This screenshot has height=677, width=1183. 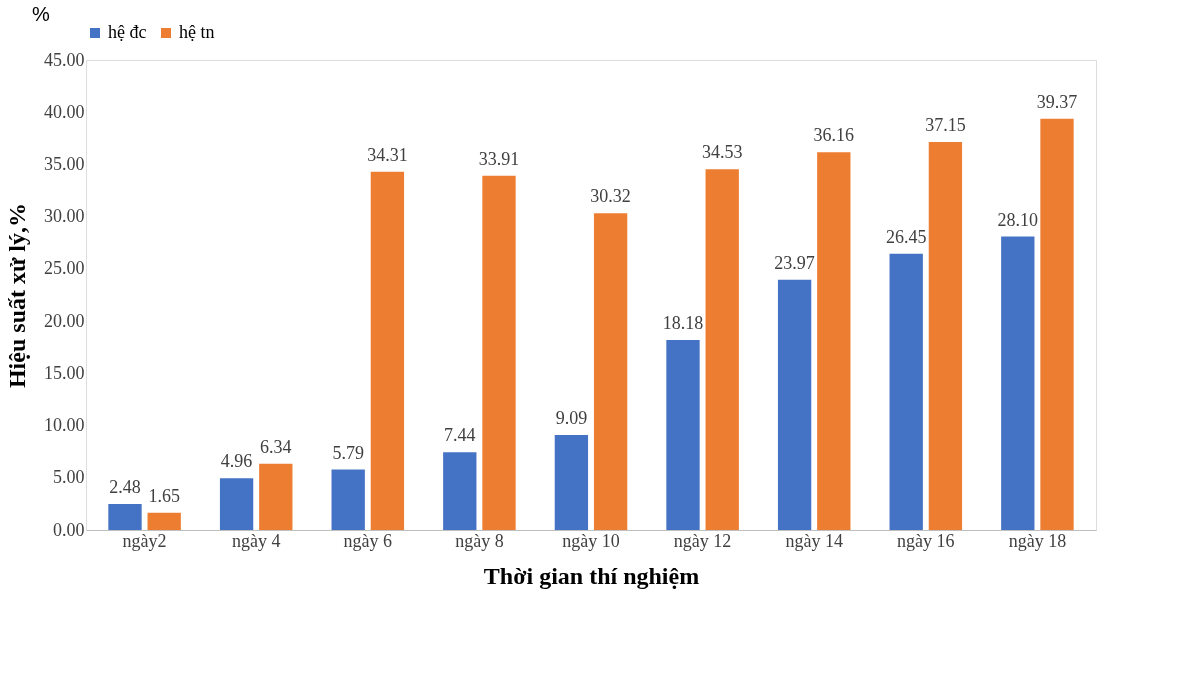 I want to click on data-label: 26.45, so click(x=906, y=236).